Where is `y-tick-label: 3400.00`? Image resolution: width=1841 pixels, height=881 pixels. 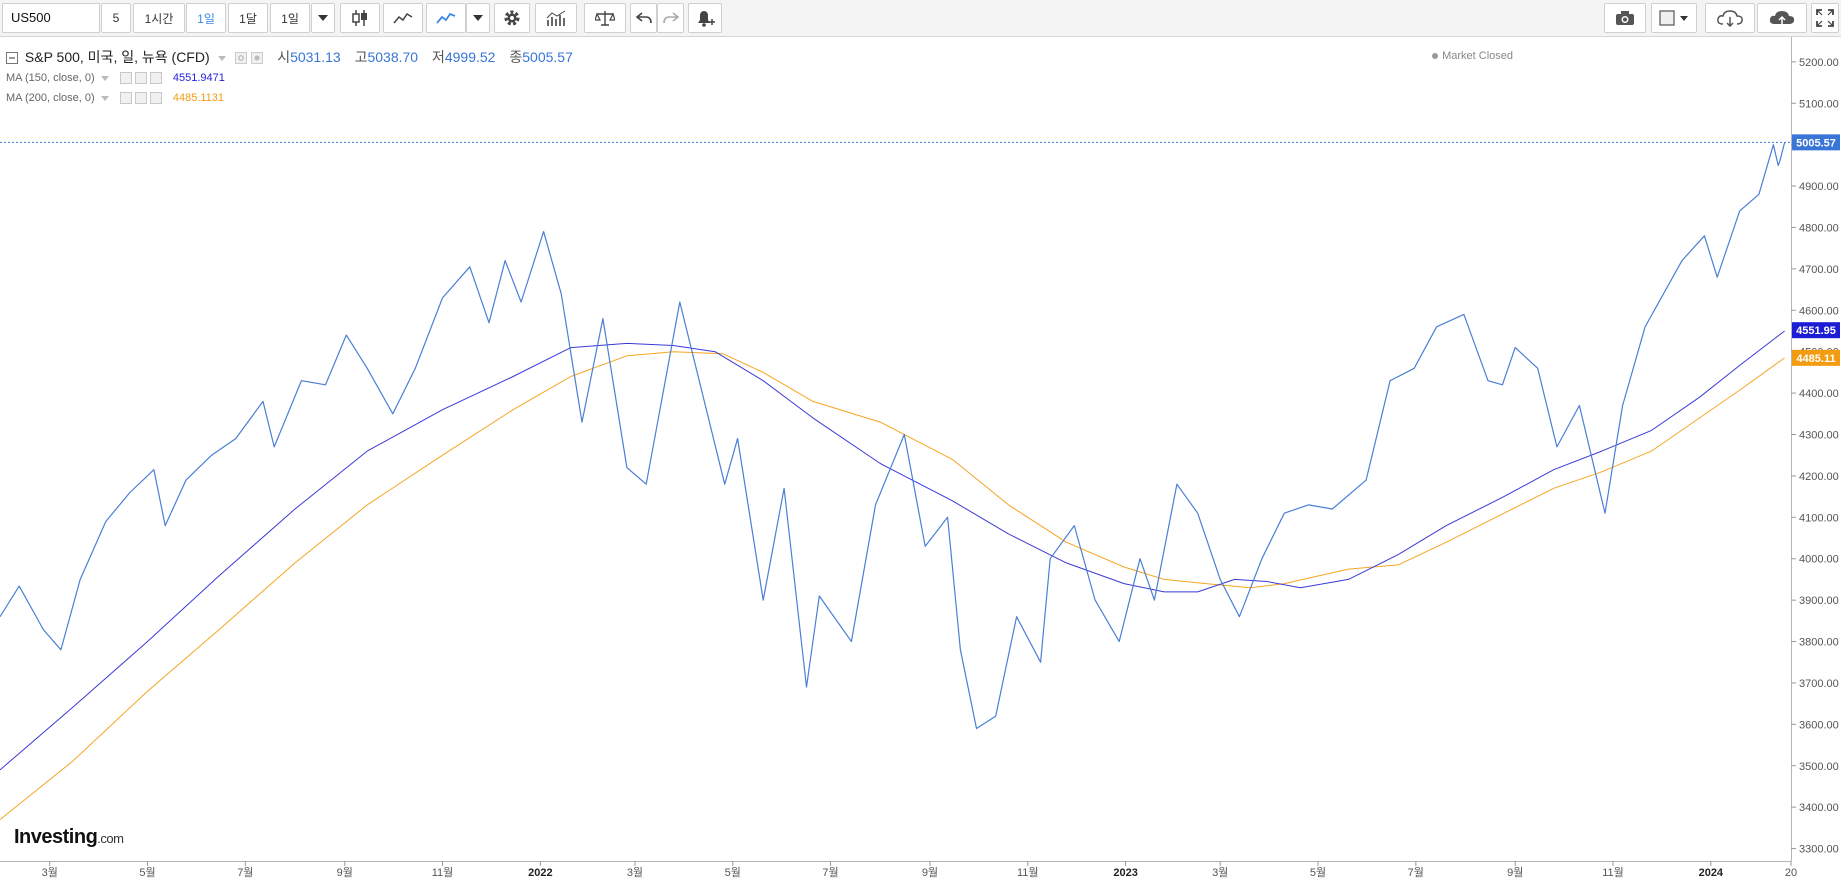
y-tick-label: 3400.00 is located at coordinates (1819, 808).